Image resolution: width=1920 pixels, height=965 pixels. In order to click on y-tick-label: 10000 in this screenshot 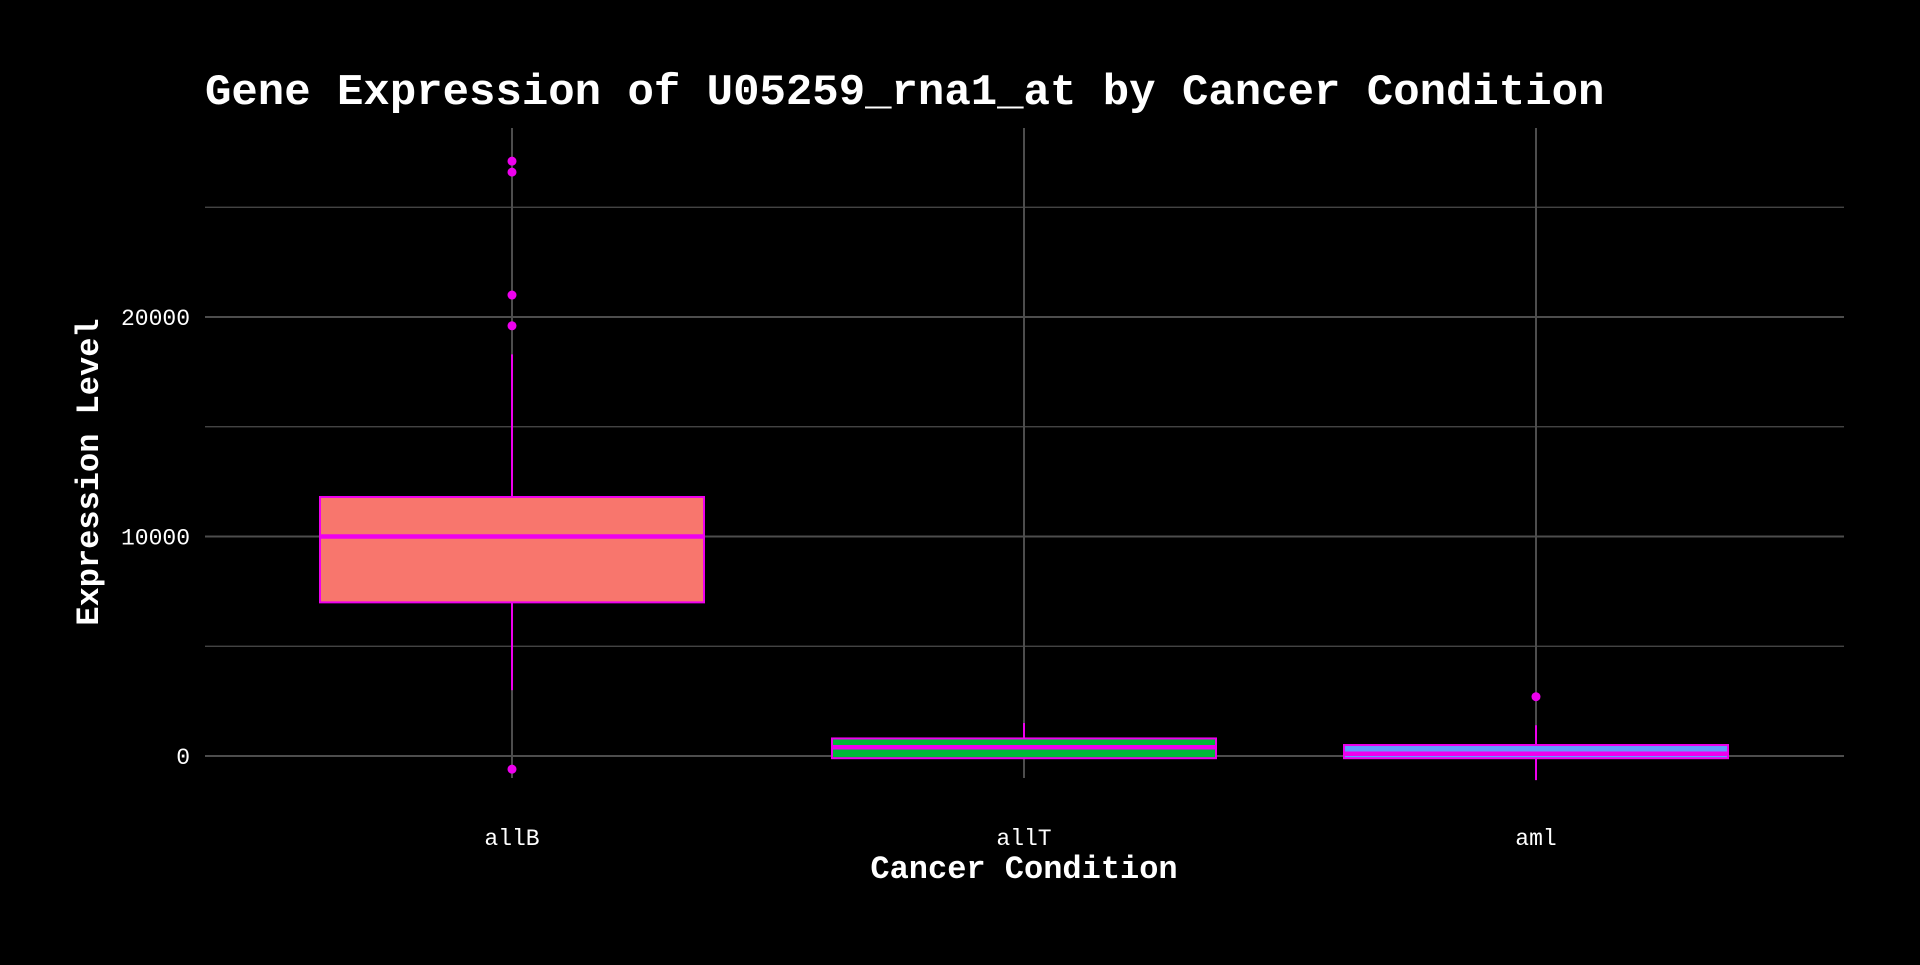, I will do `click(155, 539)`.